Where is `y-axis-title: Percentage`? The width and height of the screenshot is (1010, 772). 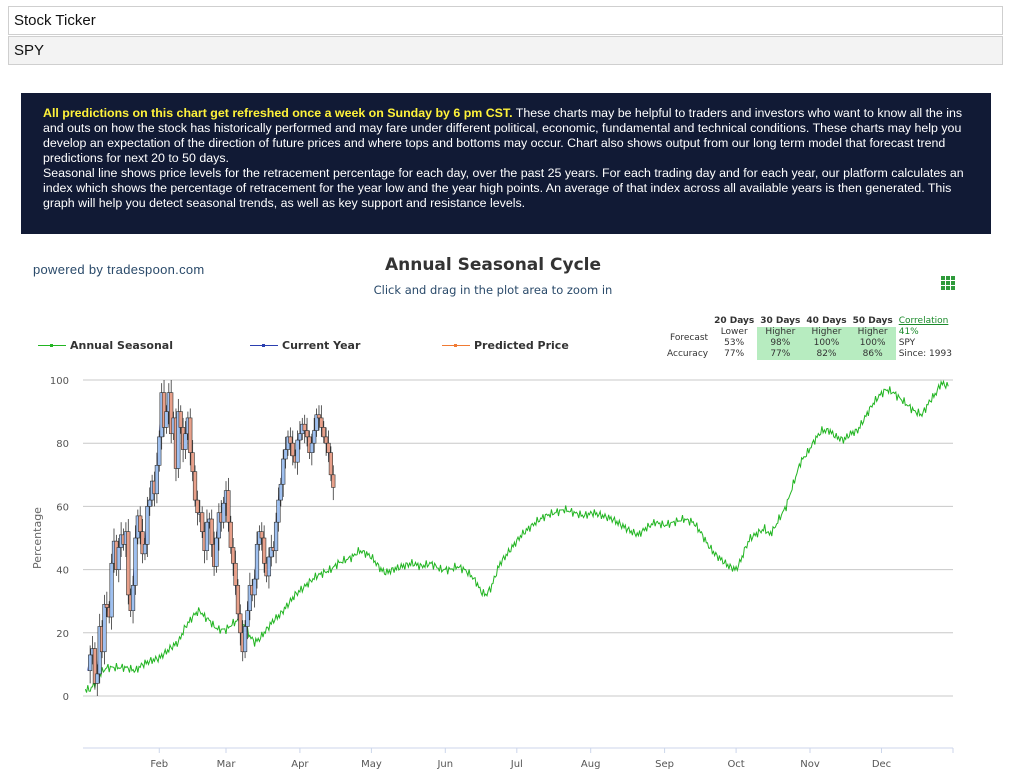
y-axis-title: Percentage is located at coordinates (37, 538).